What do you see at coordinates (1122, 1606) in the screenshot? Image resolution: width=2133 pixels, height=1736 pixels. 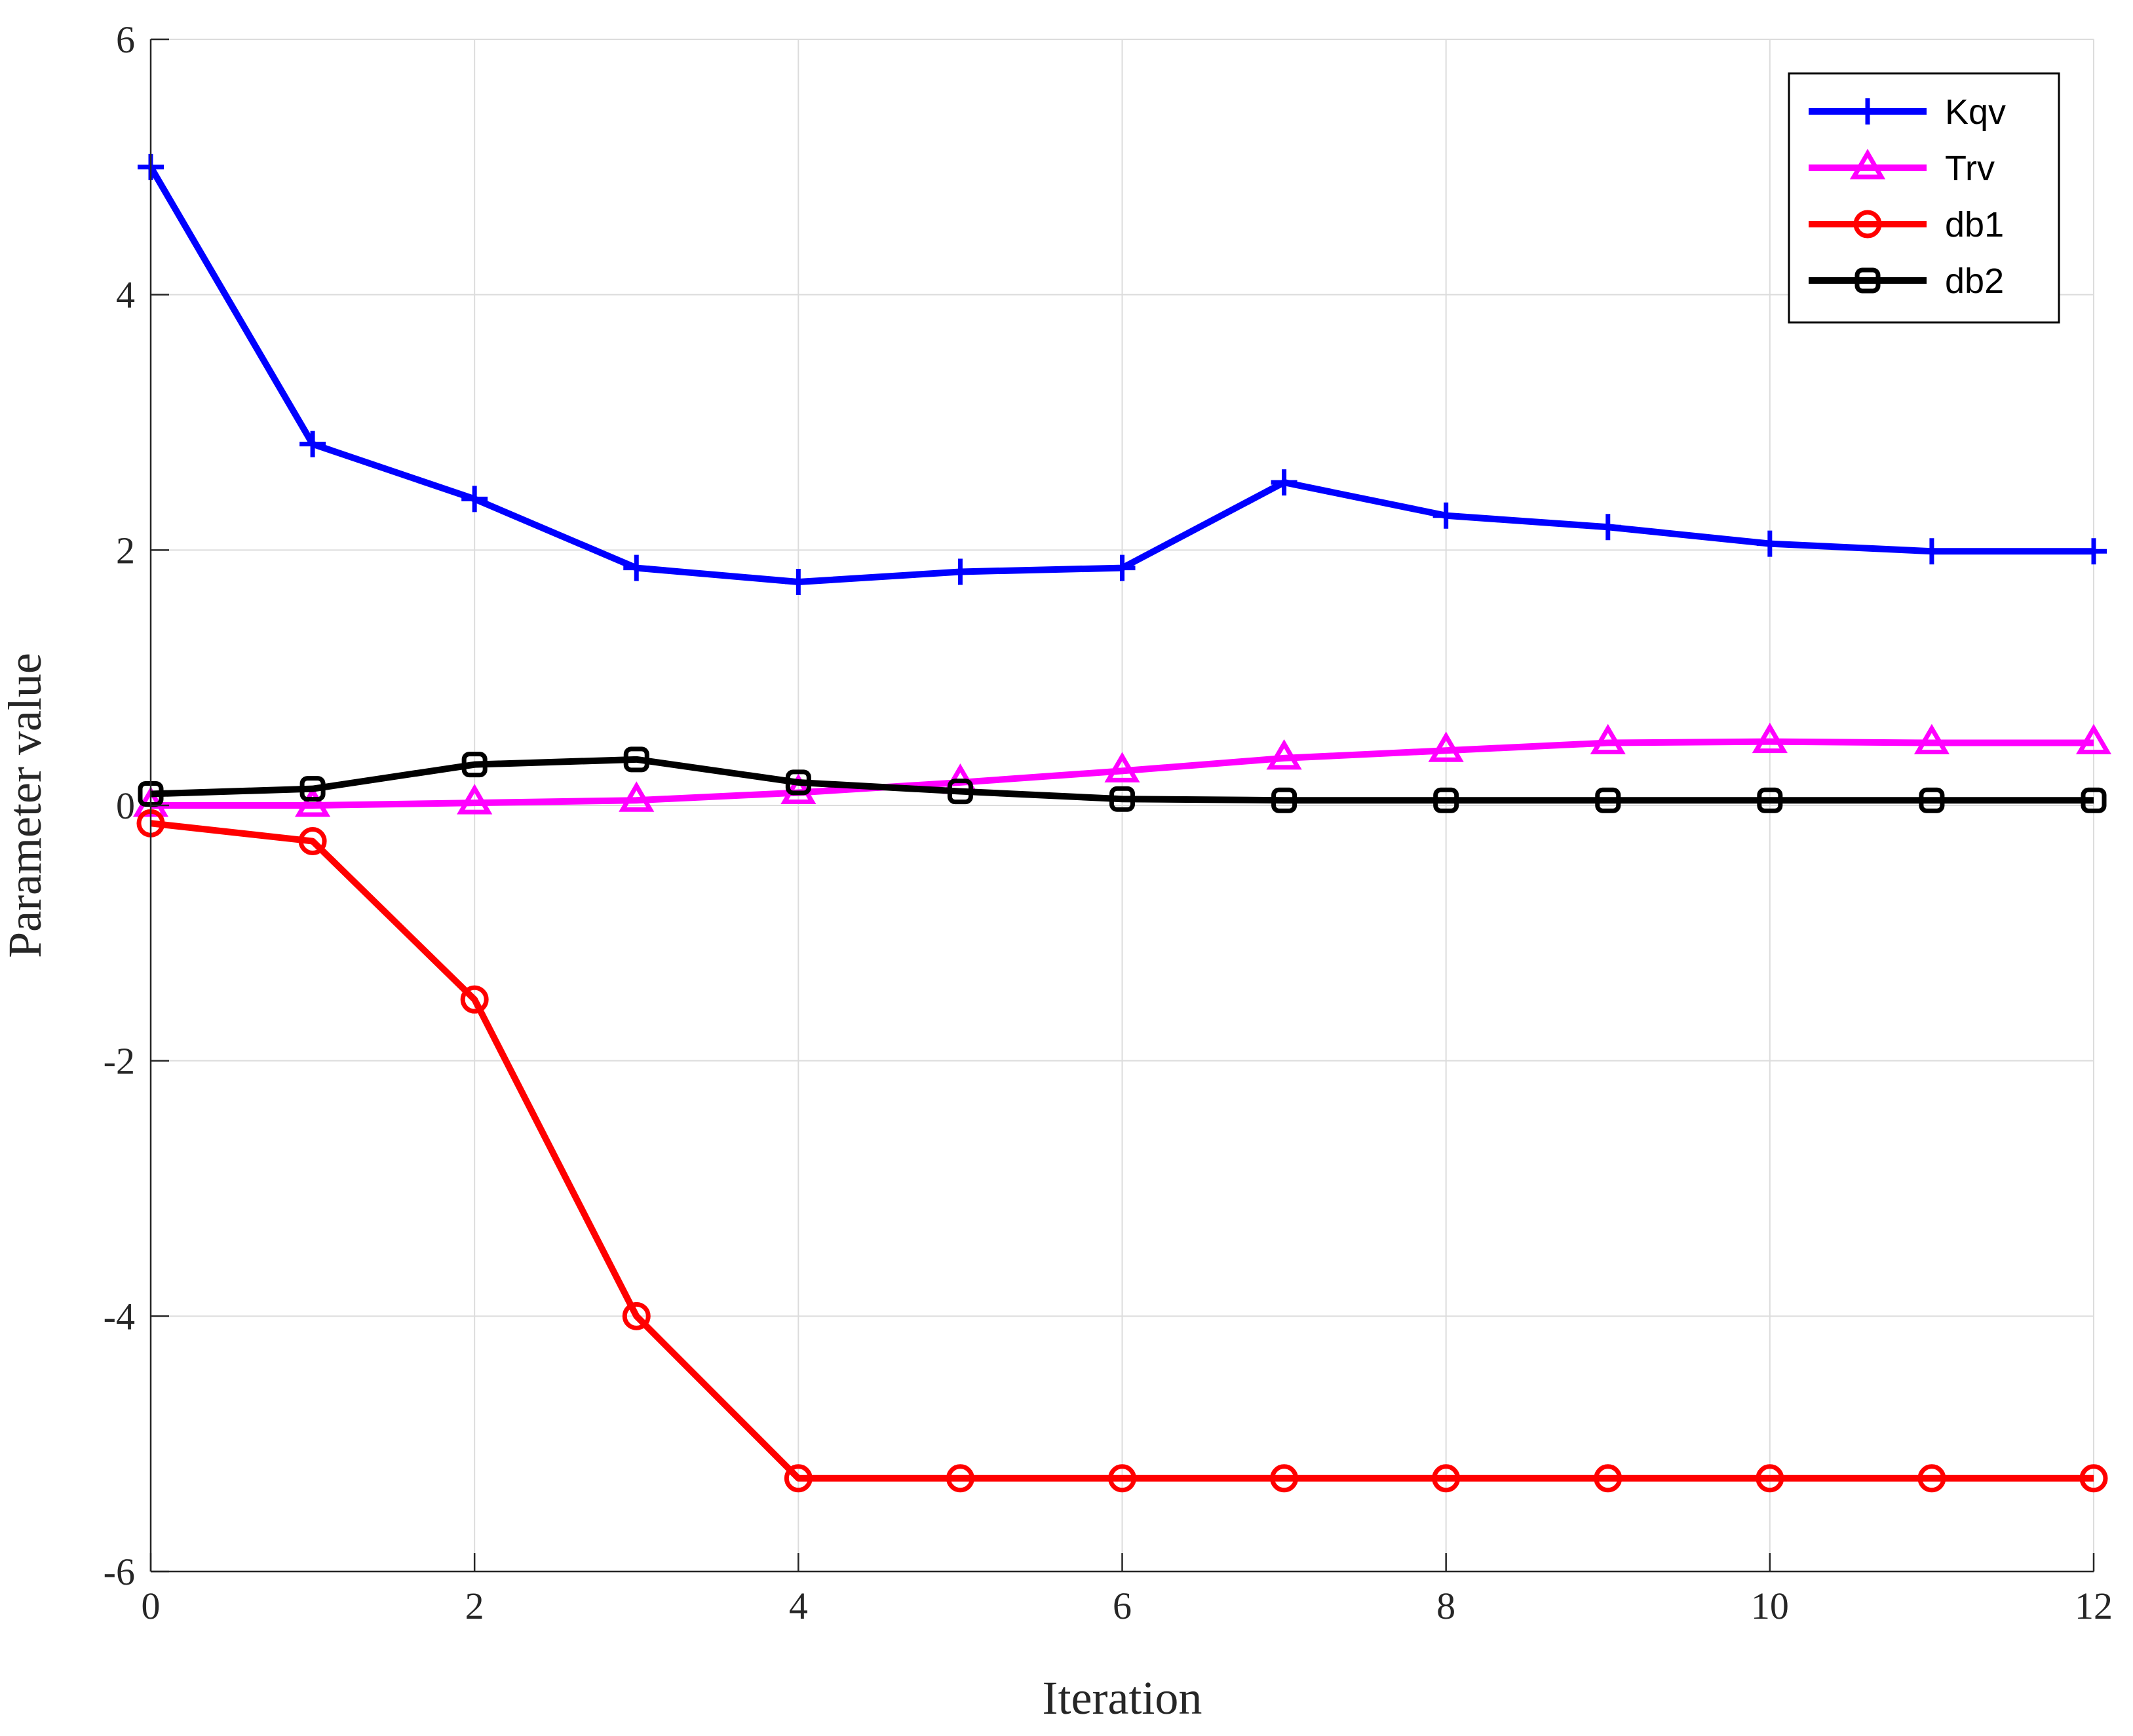 I see `x-tick-label: 6` at bounding box center [1122, 1606].